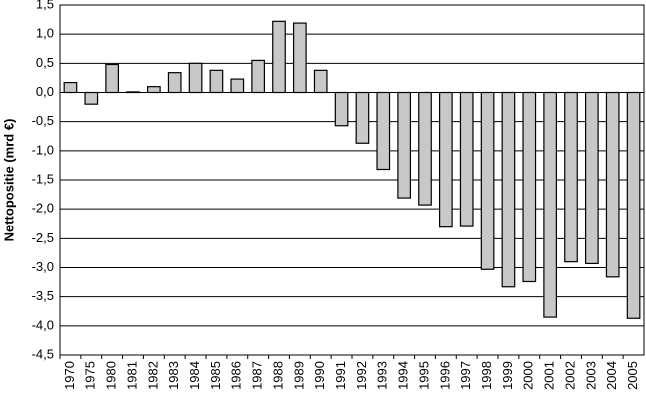  Describe the element at coordinates (507, 375) in the screenshot. I see `x-tick-label: 1999` at that location.